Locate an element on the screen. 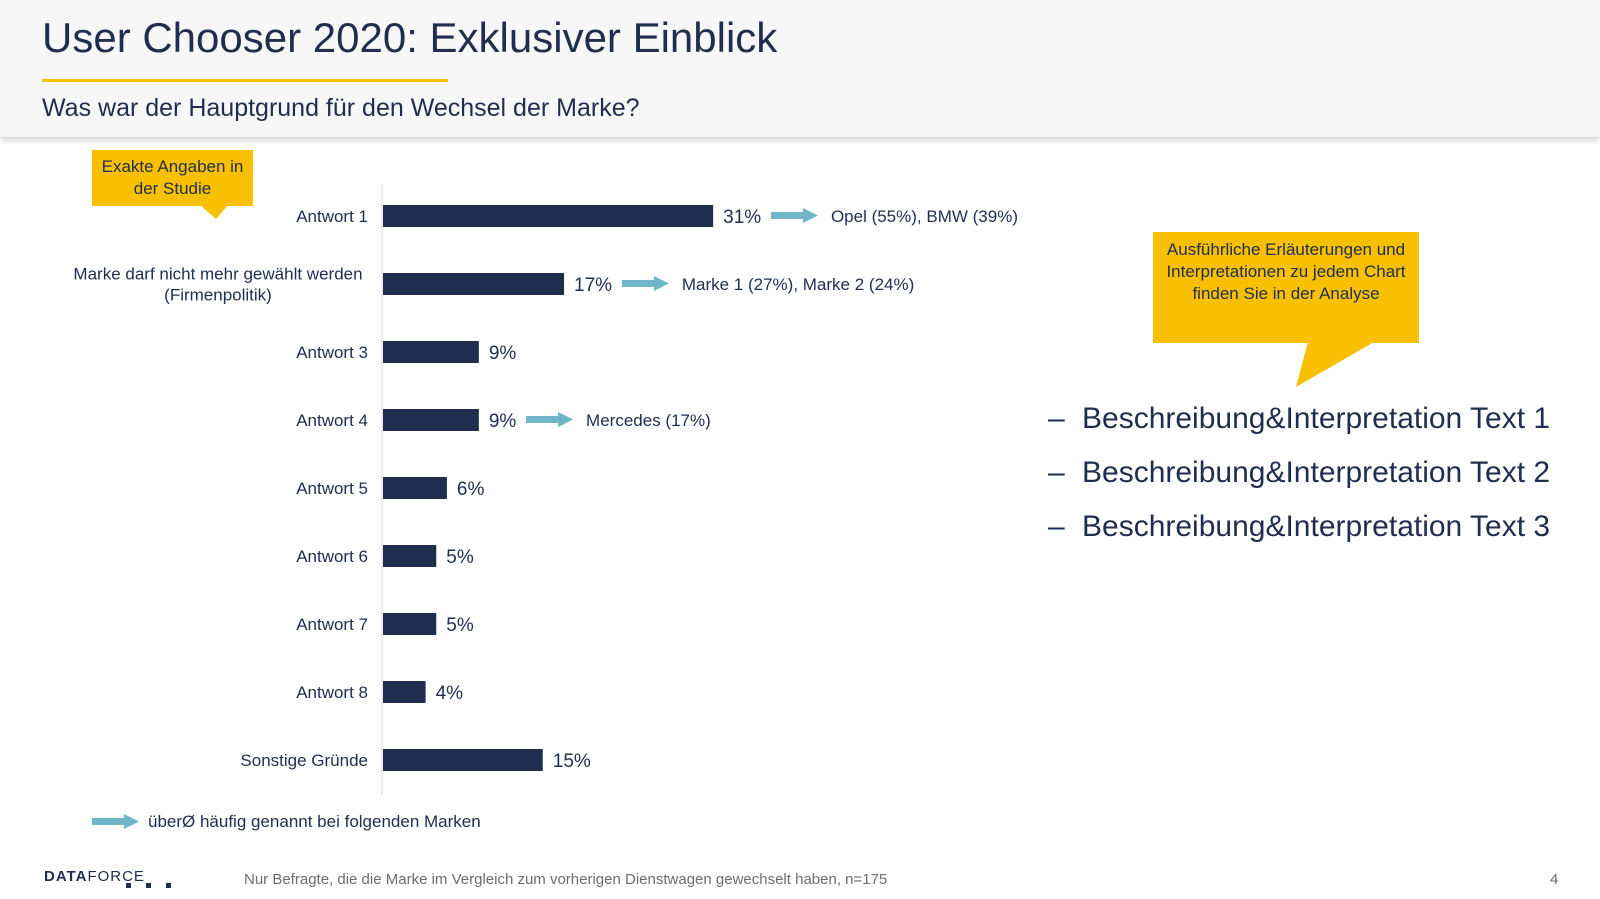  callout-left-pointer is located at coordinates (214, 212).